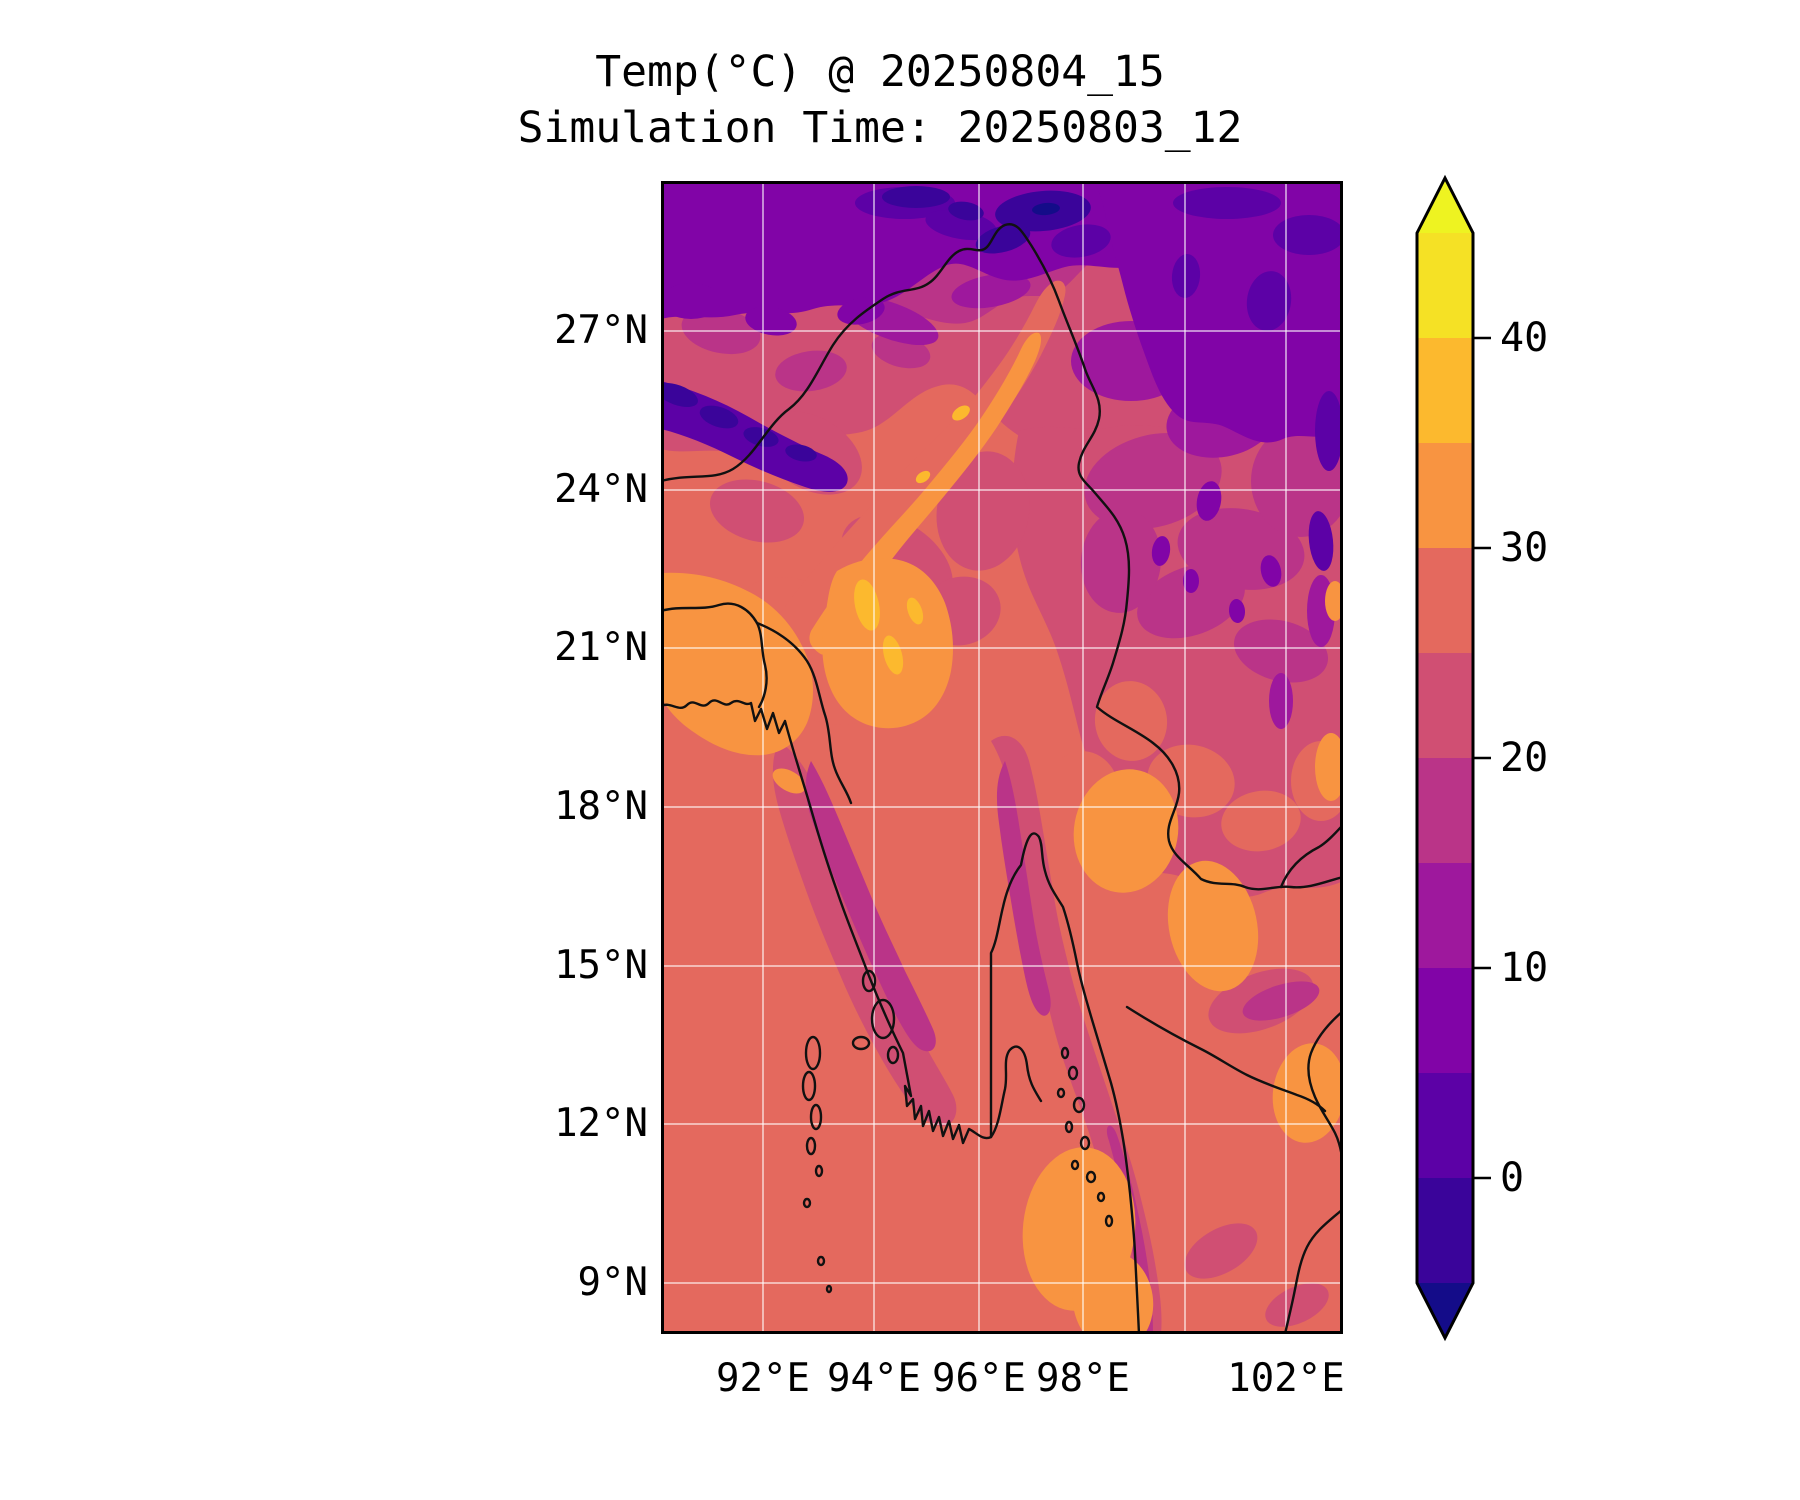 The height and width of the screenshot is (1500, 1800). I want to click on colorbar-under-arrow, so click(1445, 1310).